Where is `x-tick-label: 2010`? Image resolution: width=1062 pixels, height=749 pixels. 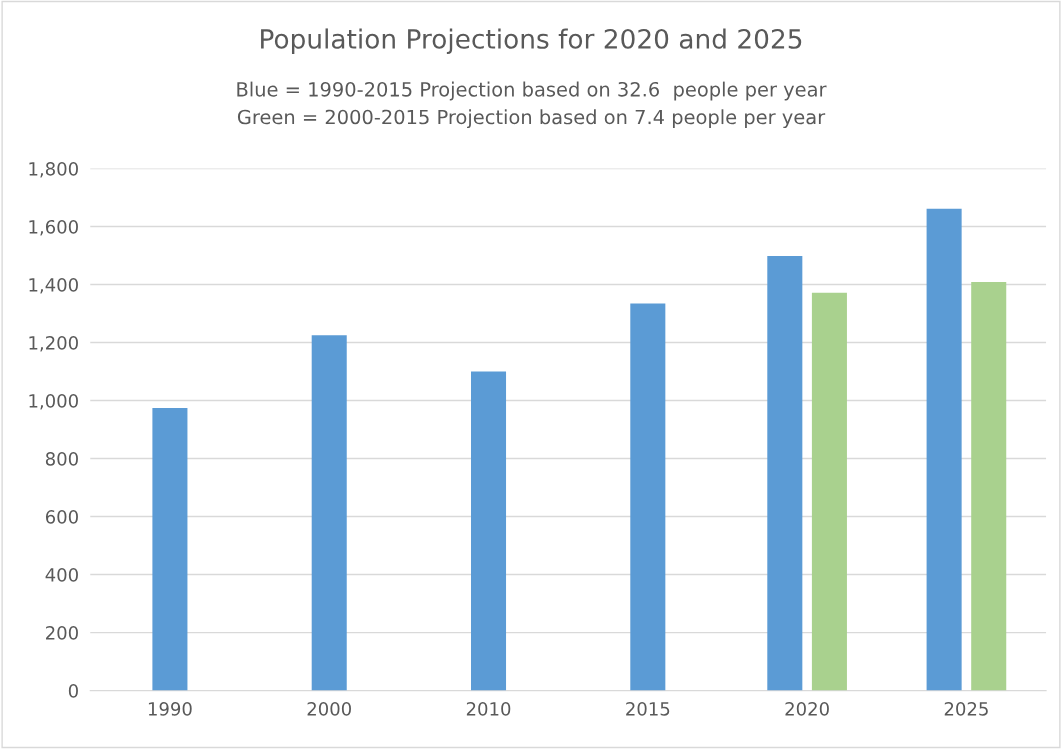 x-tick-label: 2010 is located at coordinates (488, 709).